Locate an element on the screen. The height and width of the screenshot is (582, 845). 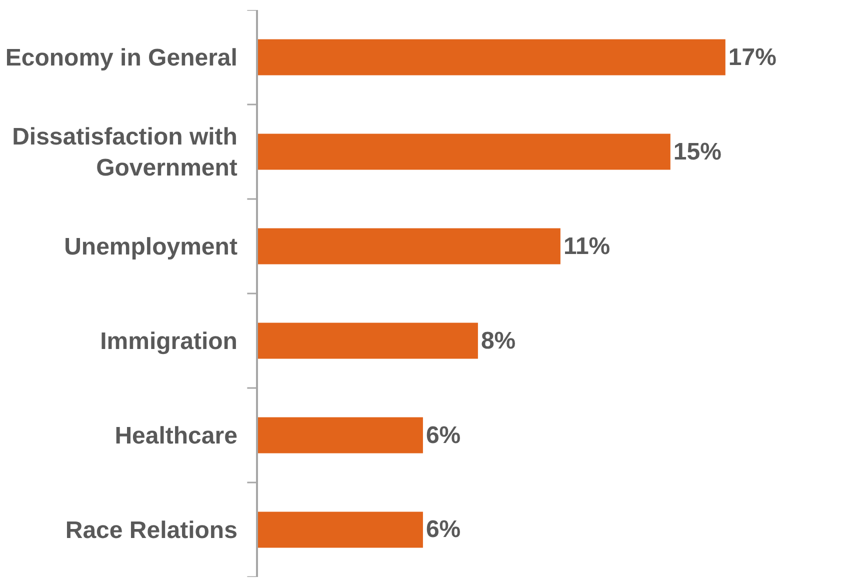
data-label: 8% is located at coordinates (498, 340).